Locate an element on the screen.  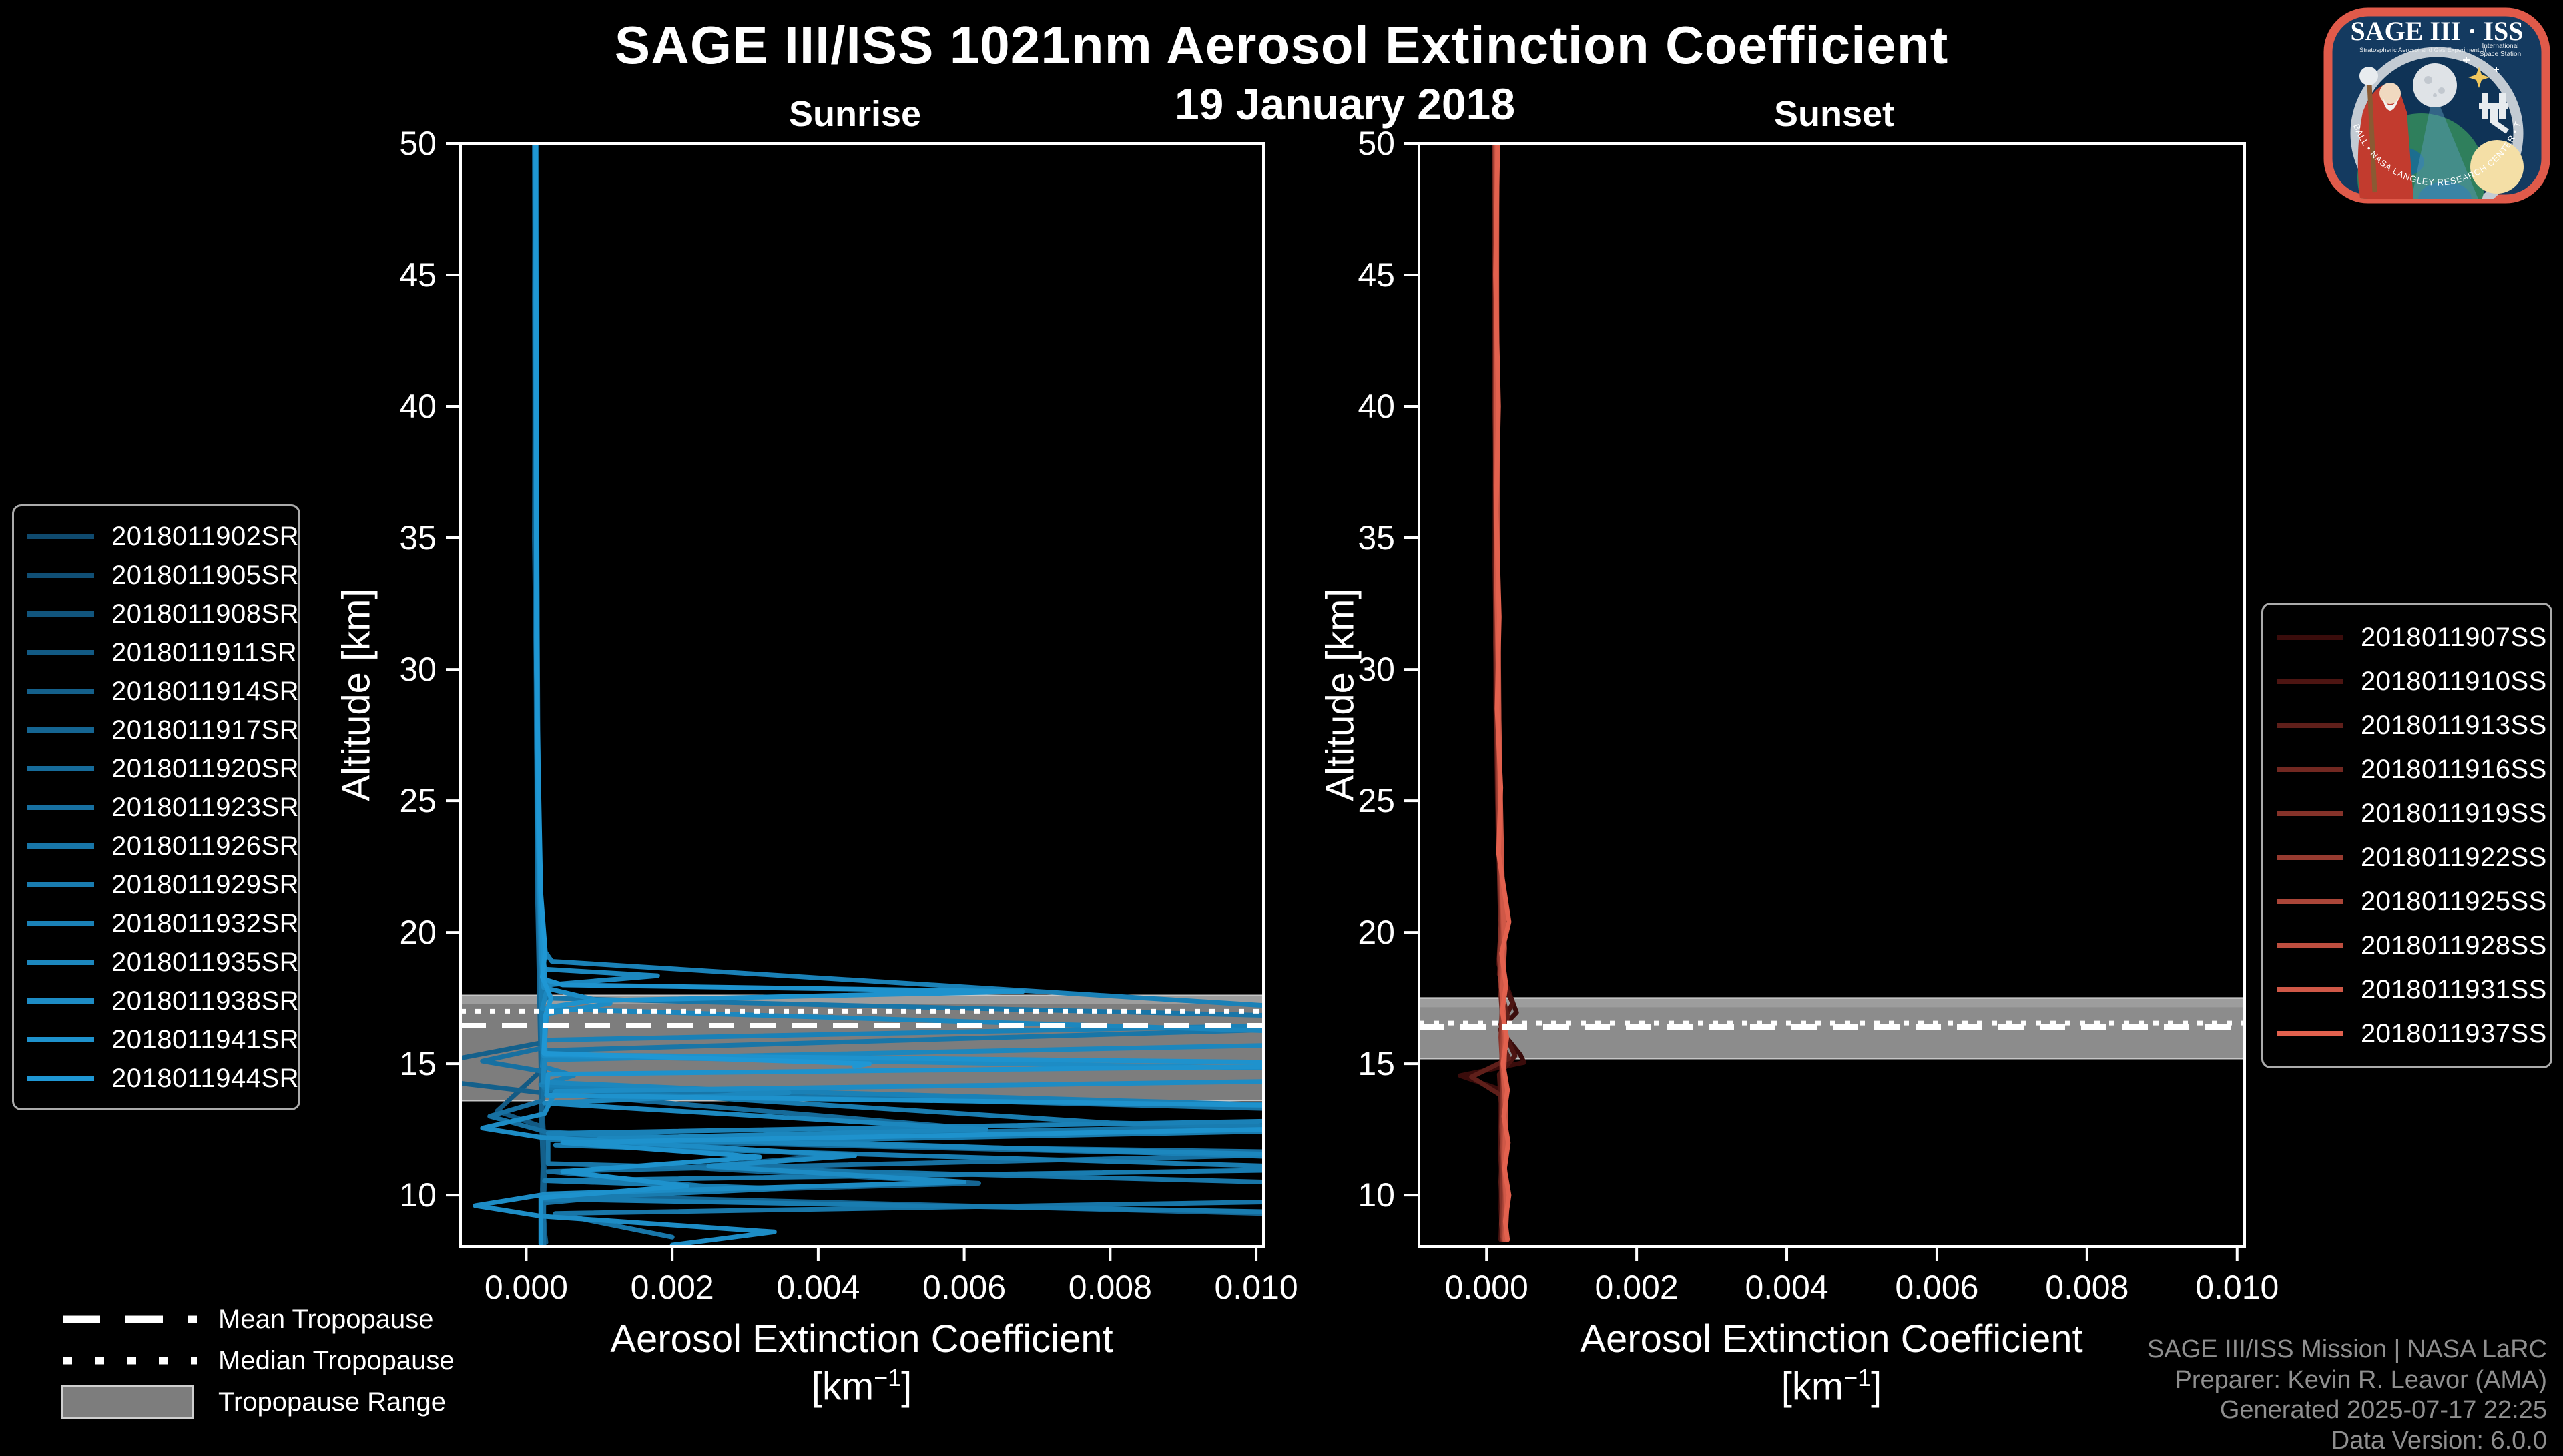
legend-item-2018011913SS: 2018011913SS is located at coordinates (2411, 725).